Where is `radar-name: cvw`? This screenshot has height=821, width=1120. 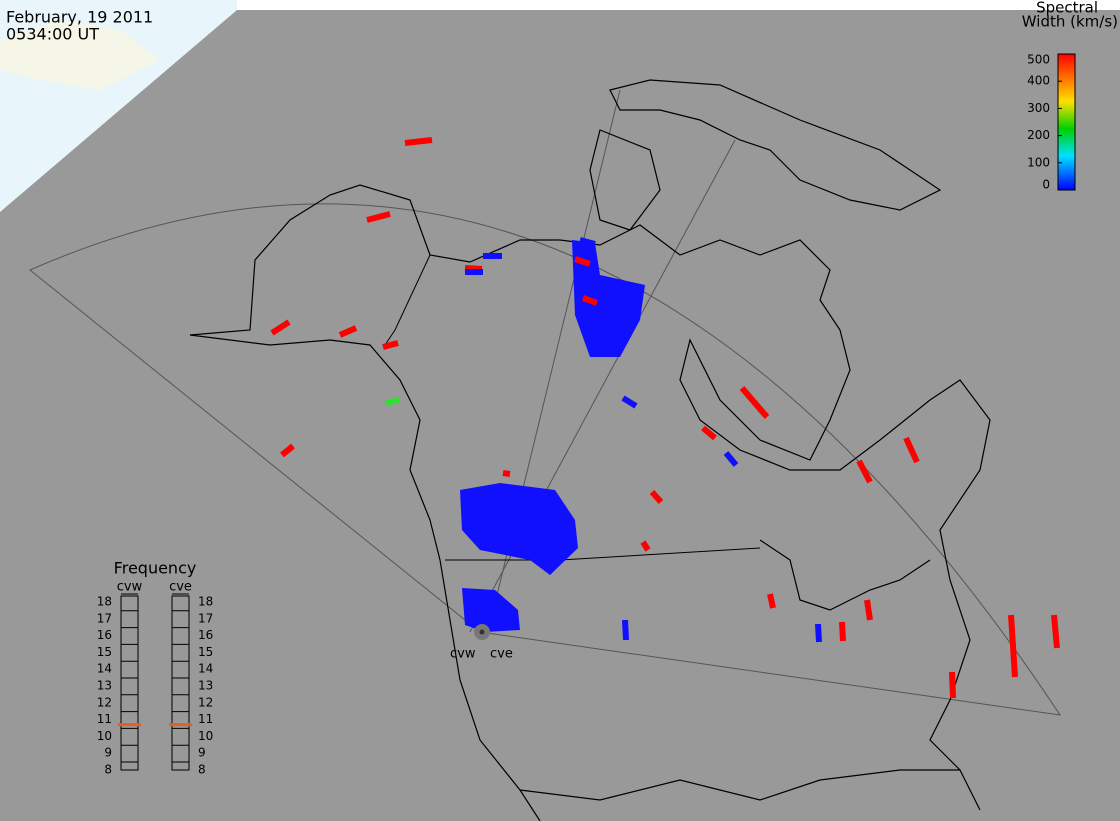
radar-name: cvw is located at coordinates (130, 587).